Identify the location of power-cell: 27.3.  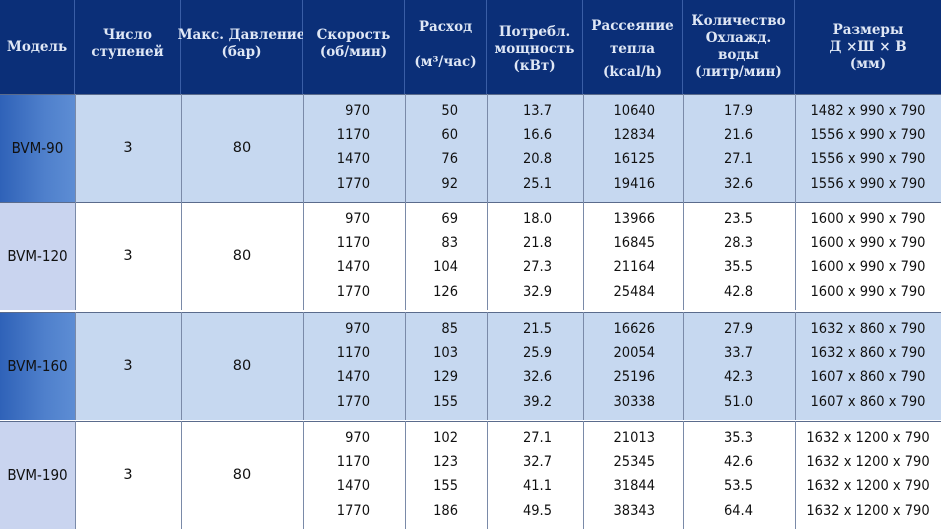
(537, 267).